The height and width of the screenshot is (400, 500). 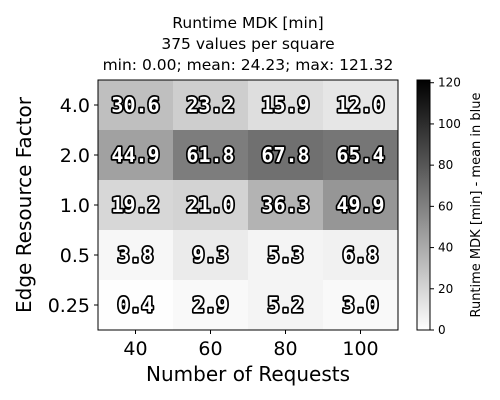 I want to click on colorbar-tick-label: 60, so click(x=445, y=206).